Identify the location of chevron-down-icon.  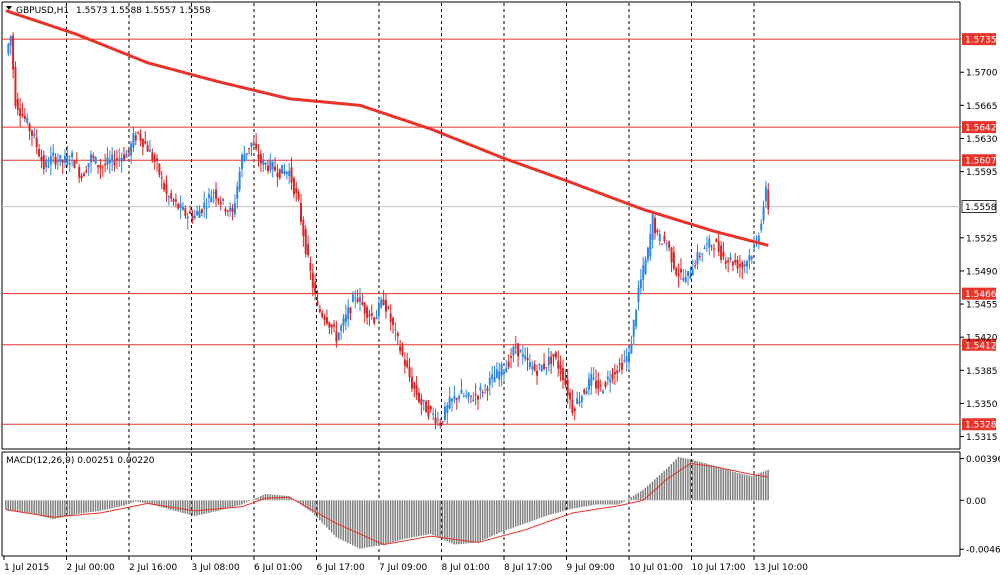
(9, 8).